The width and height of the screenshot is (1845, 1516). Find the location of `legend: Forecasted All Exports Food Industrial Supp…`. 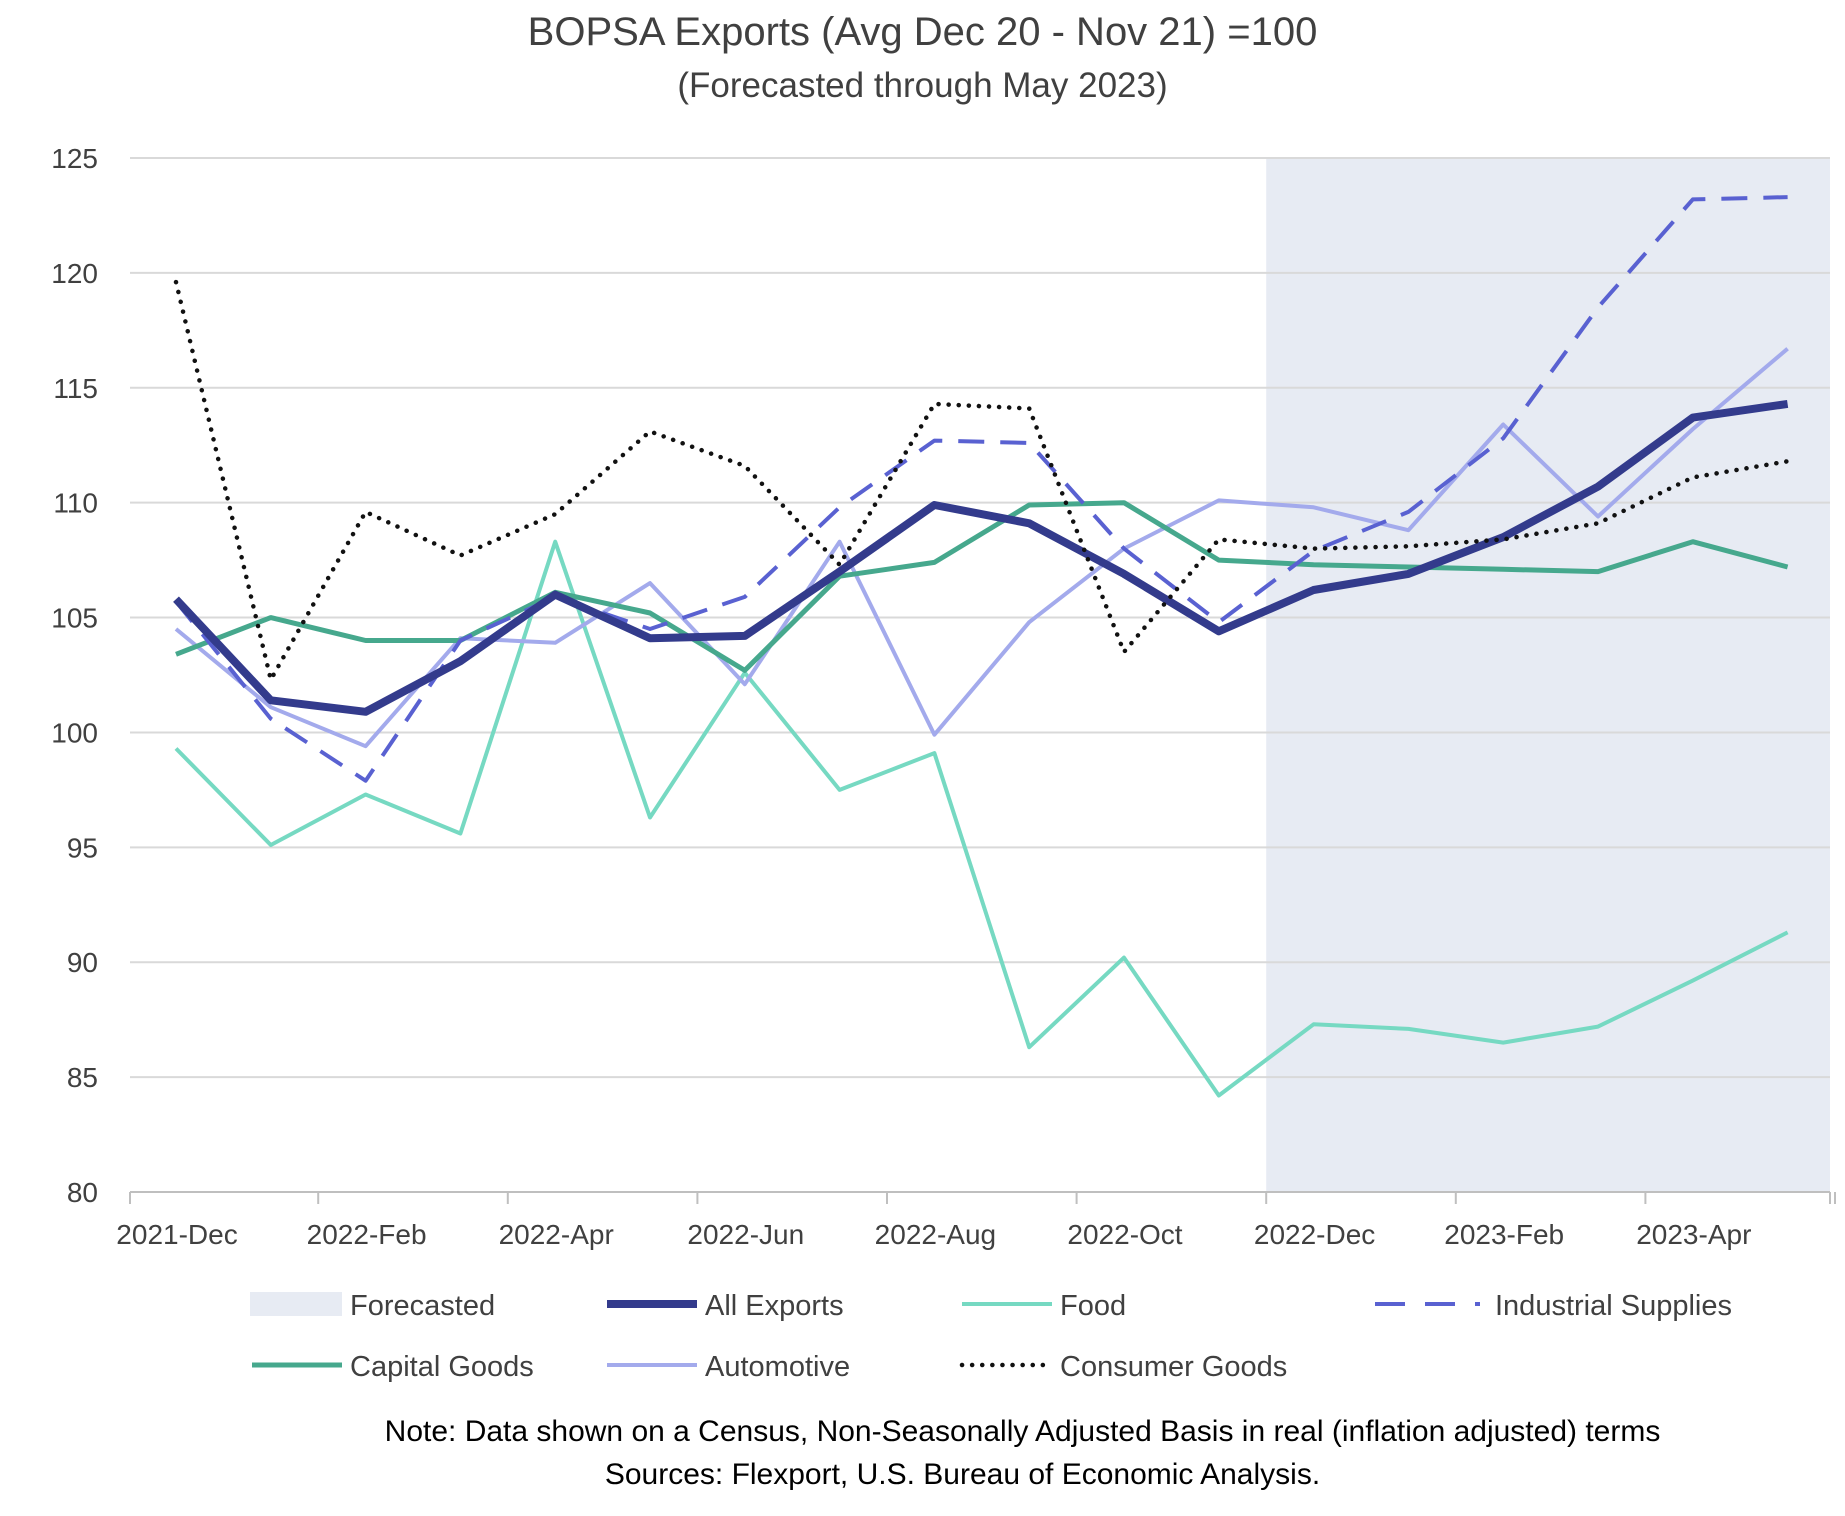

legend: Forecasted All Exports Food Industrial Supp… is located at coordinates (991, 1336).